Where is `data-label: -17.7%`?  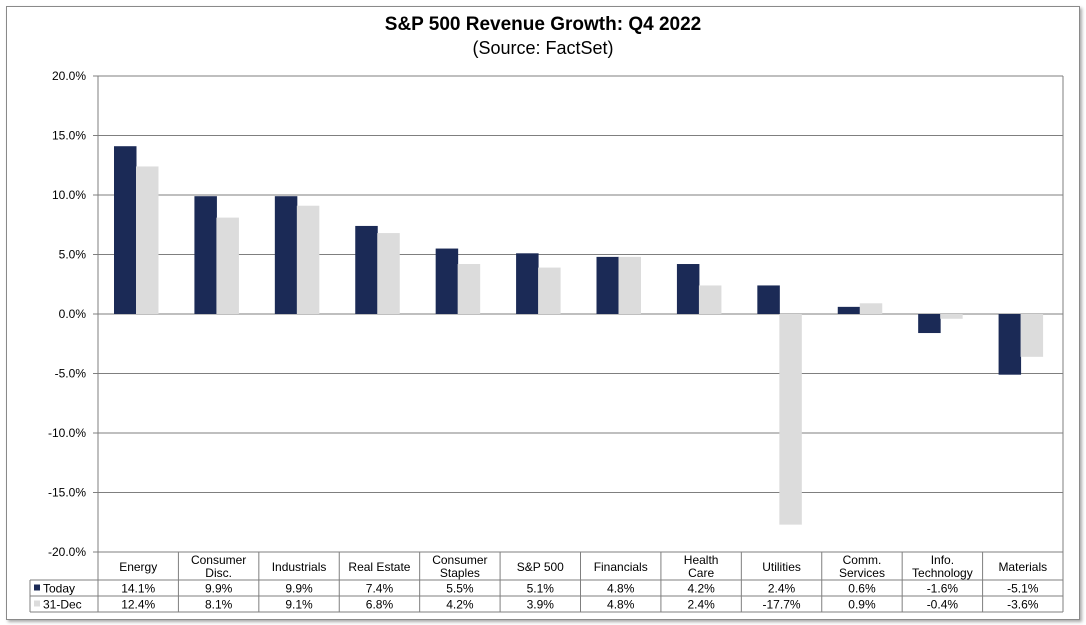 data-label: -17.7% is located at coordinates (782, 605).